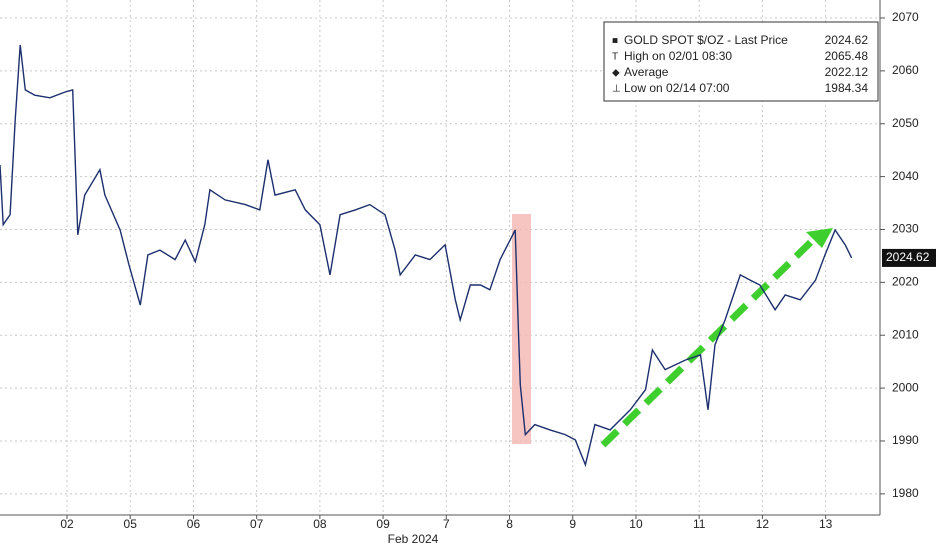 The height and width of the screenshot is (548, 936). Describe the element at coordinates (706, 40) in the screenshot. I see `legend-label: GOLD SPOT $/OZ - Last Price` at that location.